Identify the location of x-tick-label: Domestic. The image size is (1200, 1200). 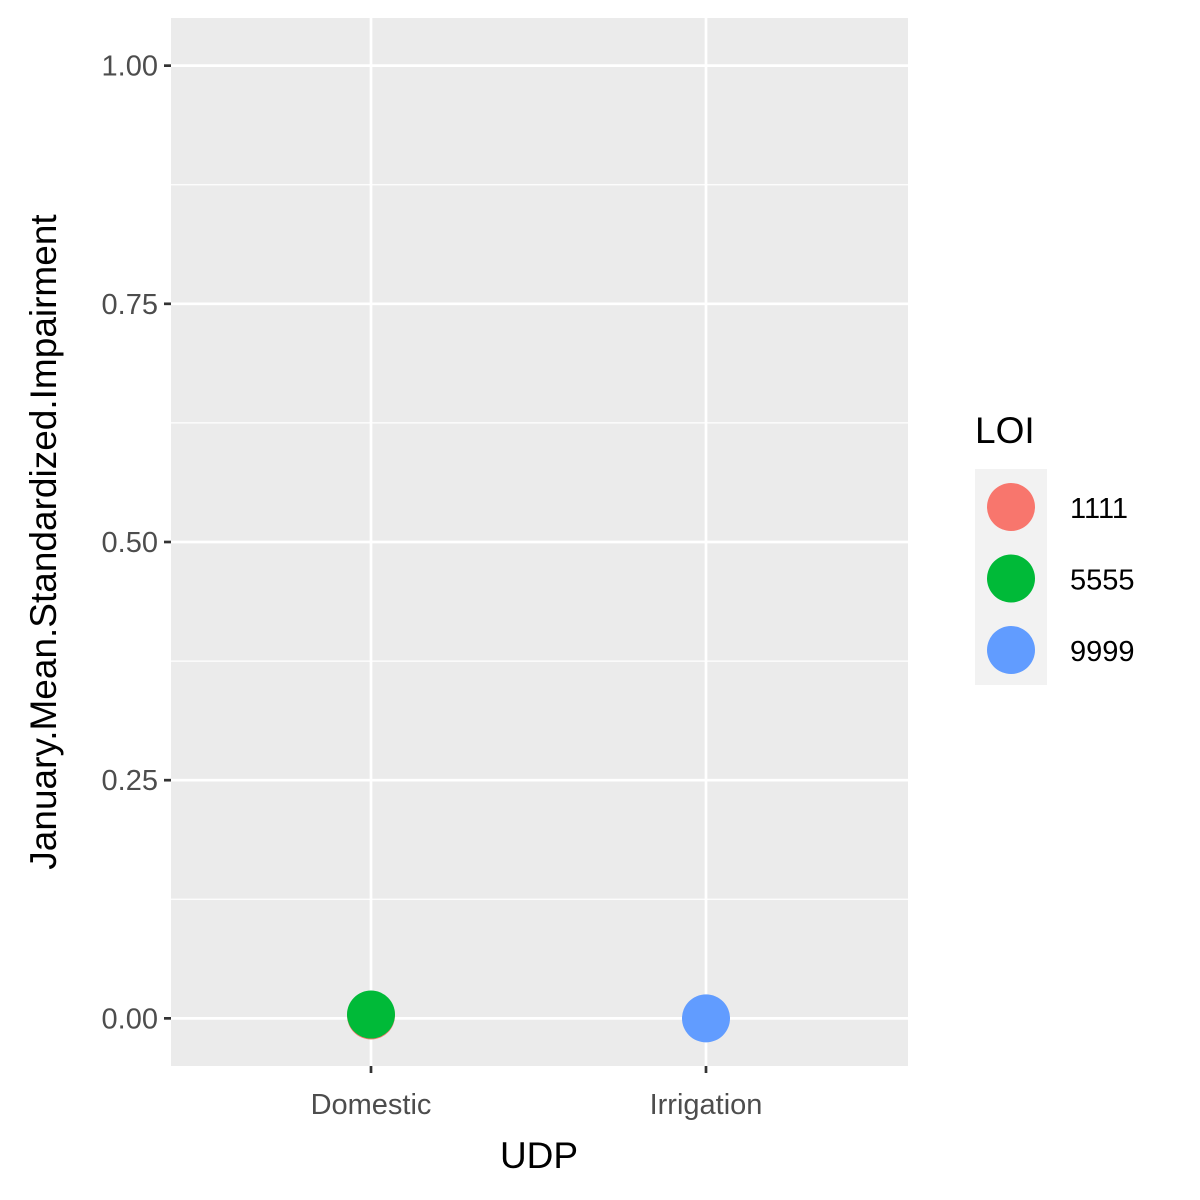
(371, 1105).